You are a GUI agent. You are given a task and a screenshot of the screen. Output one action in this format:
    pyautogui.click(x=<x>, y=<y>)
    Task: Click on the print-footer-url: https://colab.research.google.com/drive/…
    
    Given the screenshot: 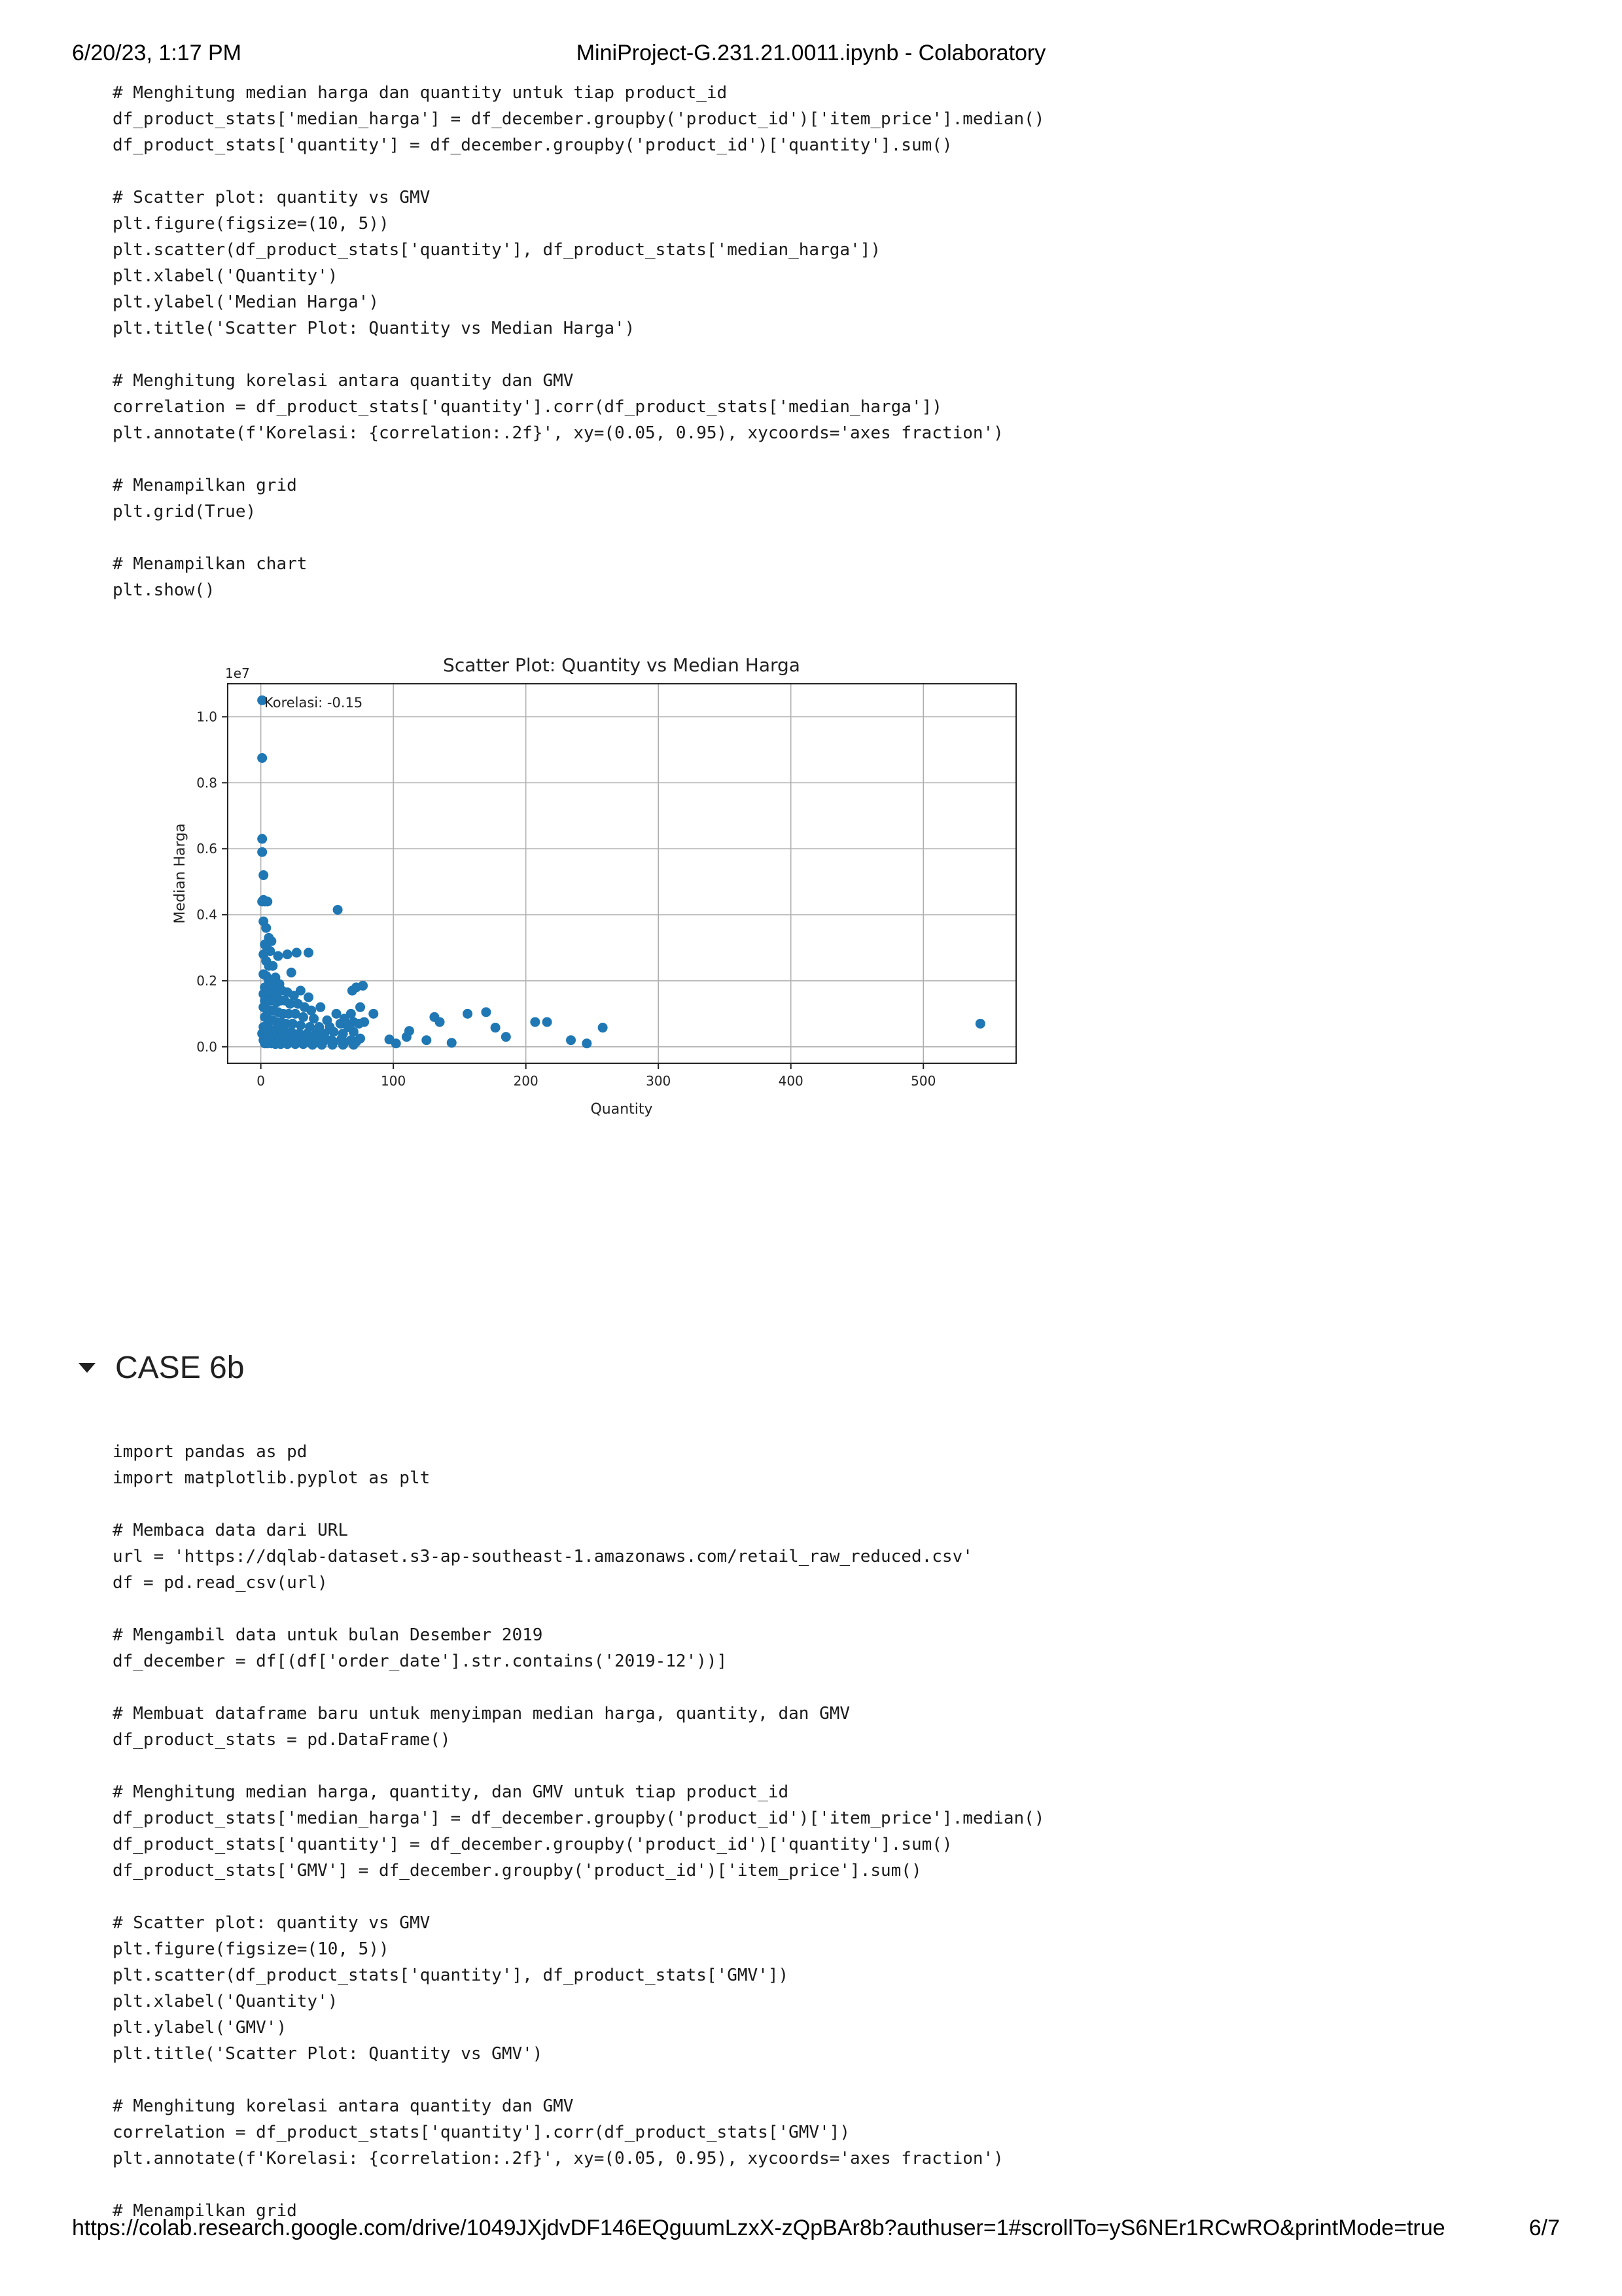 What is the action you would take?
    pyautogui.click(x=758, y=2228)
    